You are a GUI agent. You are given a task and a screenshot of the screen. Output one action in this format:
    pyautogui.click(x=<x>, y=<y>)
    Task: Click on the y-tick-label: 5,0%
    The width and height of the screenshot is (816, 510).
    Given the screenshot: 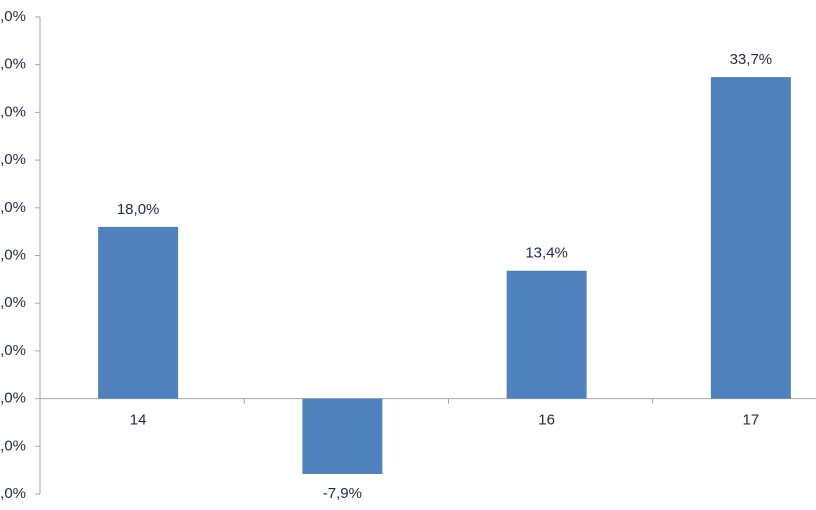 What is the action you would take?
    pyautogui.click(x=13, y=350)
    